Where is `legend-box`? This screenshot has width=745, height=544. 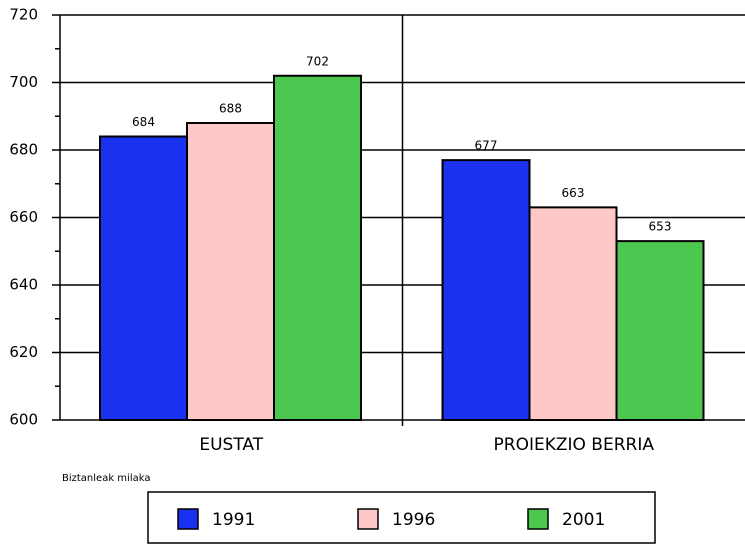 legend-box is located at coordinates (401, 517).